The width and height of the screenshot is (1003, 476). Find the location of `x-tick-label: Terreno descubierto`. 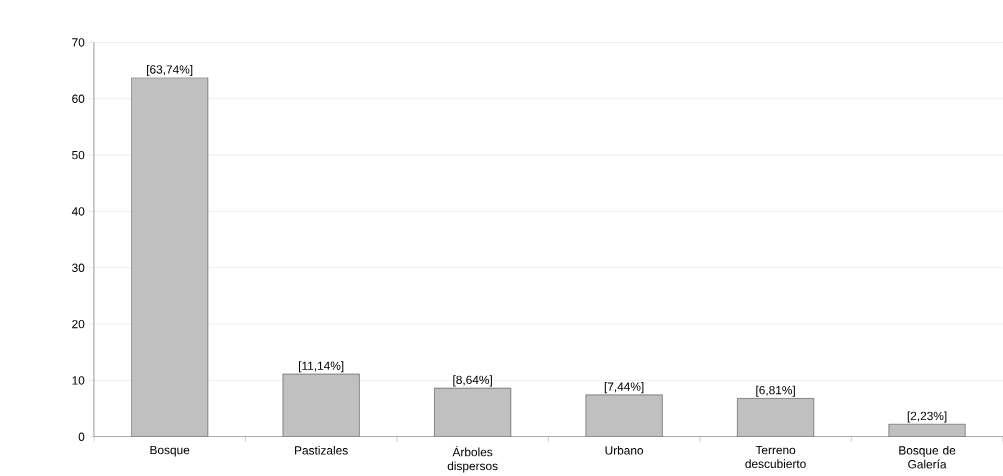

x-tick-label: Terreno descubierto is located at coordinates (775, 456).